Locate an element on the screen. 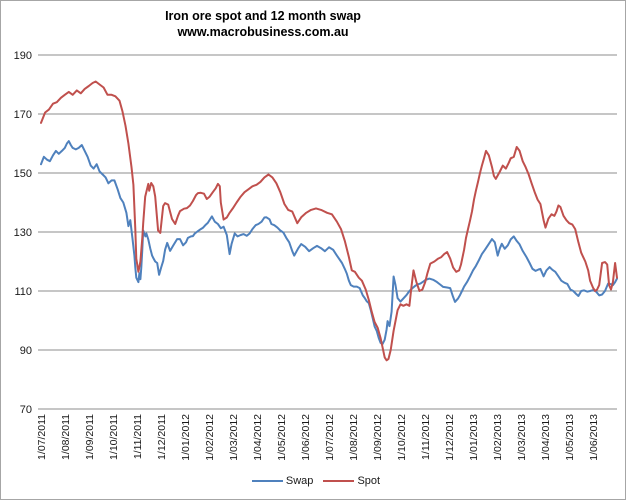  legend-item-spot: Spot is located at coordinates (351, 481).